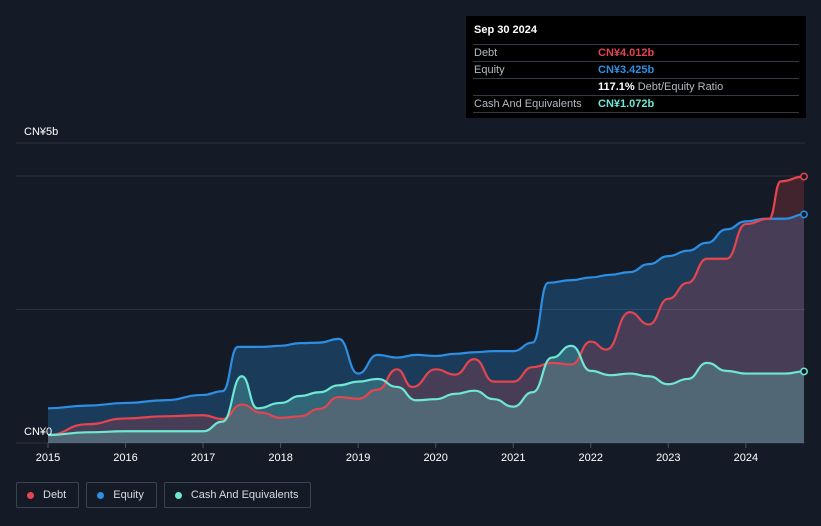 This screenshot has width=821, height=526. I want to click on debt-end-point, so click(804, 176).